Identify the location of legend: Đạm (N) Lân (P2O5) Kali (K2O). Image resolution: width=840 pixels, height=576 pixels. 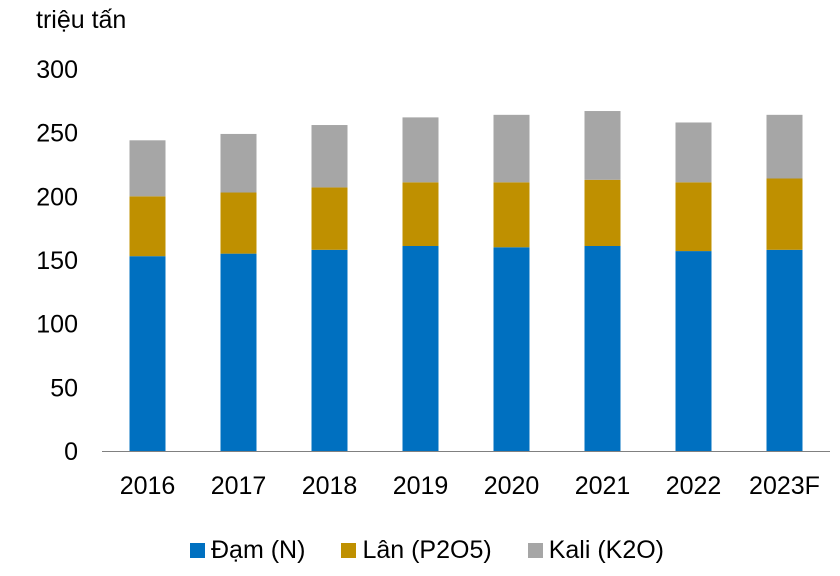
(445, 550).